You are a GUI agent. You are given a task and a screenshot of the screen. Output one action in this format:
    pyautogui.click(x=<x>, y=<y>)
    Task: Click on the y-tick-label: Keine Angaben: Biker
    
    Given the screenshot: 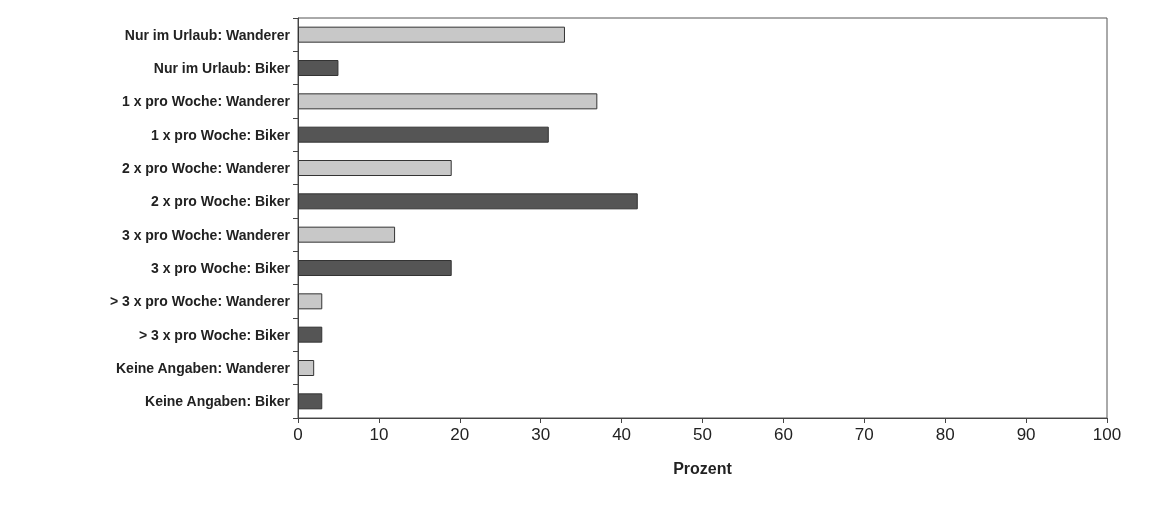 What is the action you would take?
    pyautogui.click(x=218, y=401)
    